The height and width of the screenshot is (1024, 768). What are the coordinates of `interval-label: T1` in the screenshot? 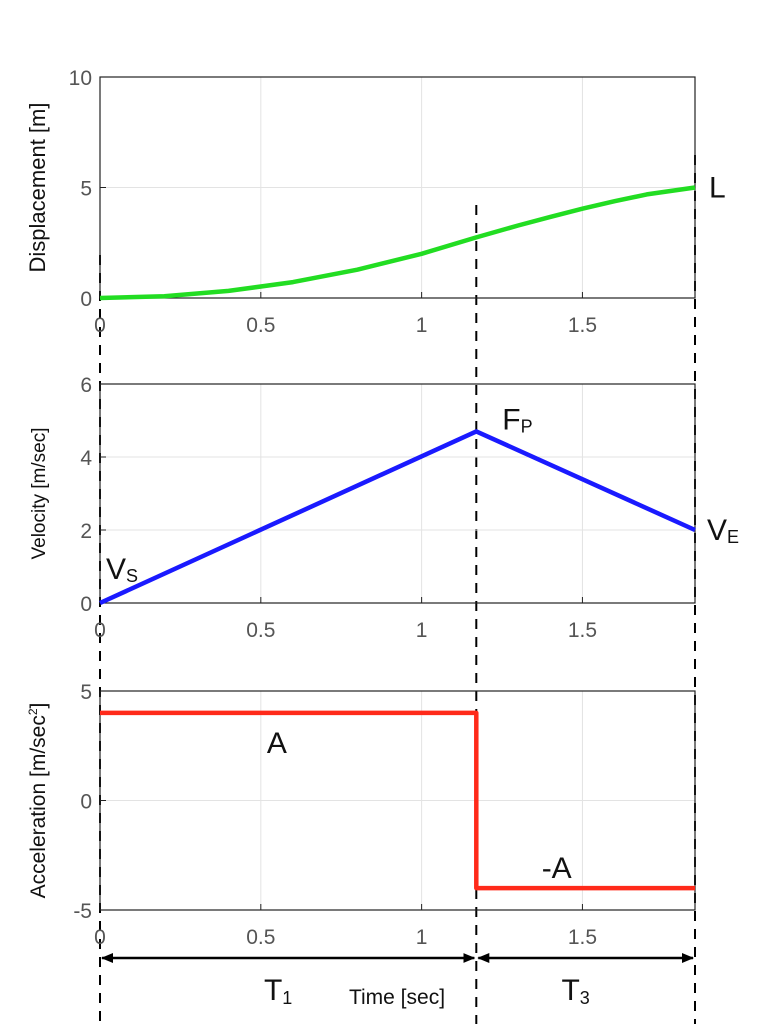 It's located at (278, 991).